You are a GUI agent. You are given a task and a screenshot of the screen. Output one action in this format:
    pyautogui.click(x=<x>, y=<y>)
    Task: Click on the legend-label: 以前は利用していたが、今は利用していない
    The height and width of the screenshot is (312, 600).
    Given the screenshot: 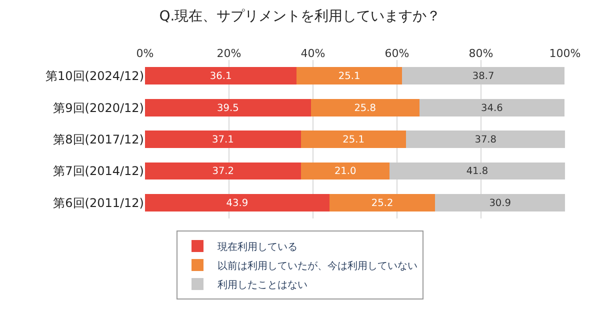 What is the action you would take?
    pyautogui.click(x=318, y=266)
    